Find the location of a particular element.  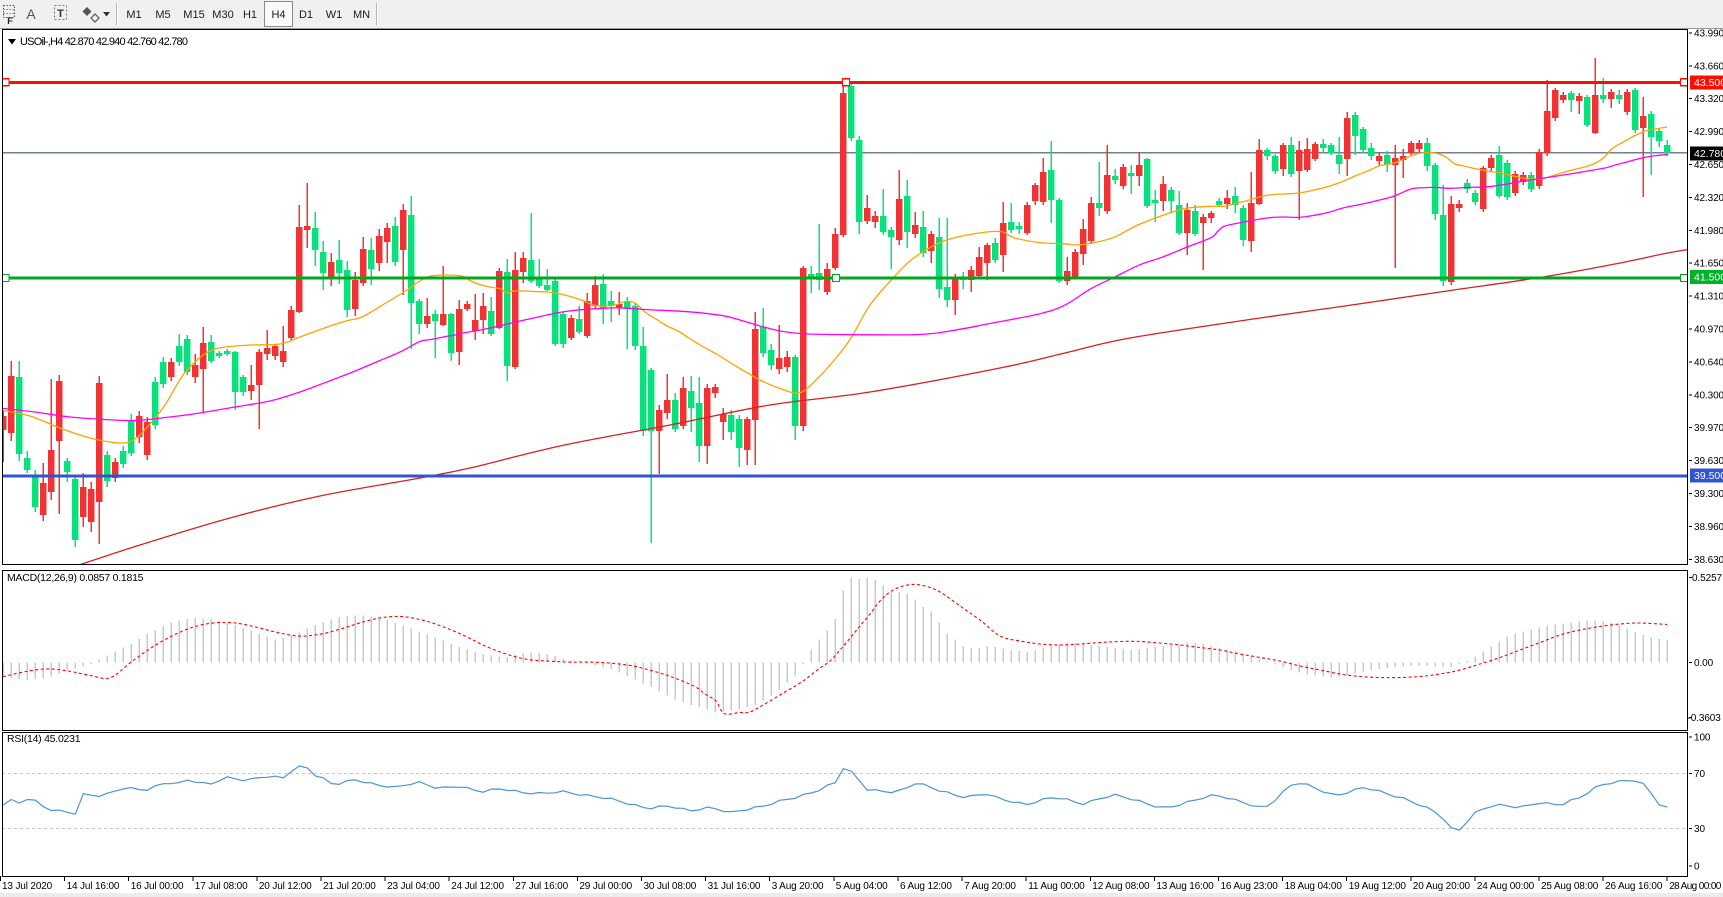

svg-text: RSI(14) 45.0231 is located at coordinates (44, 739).